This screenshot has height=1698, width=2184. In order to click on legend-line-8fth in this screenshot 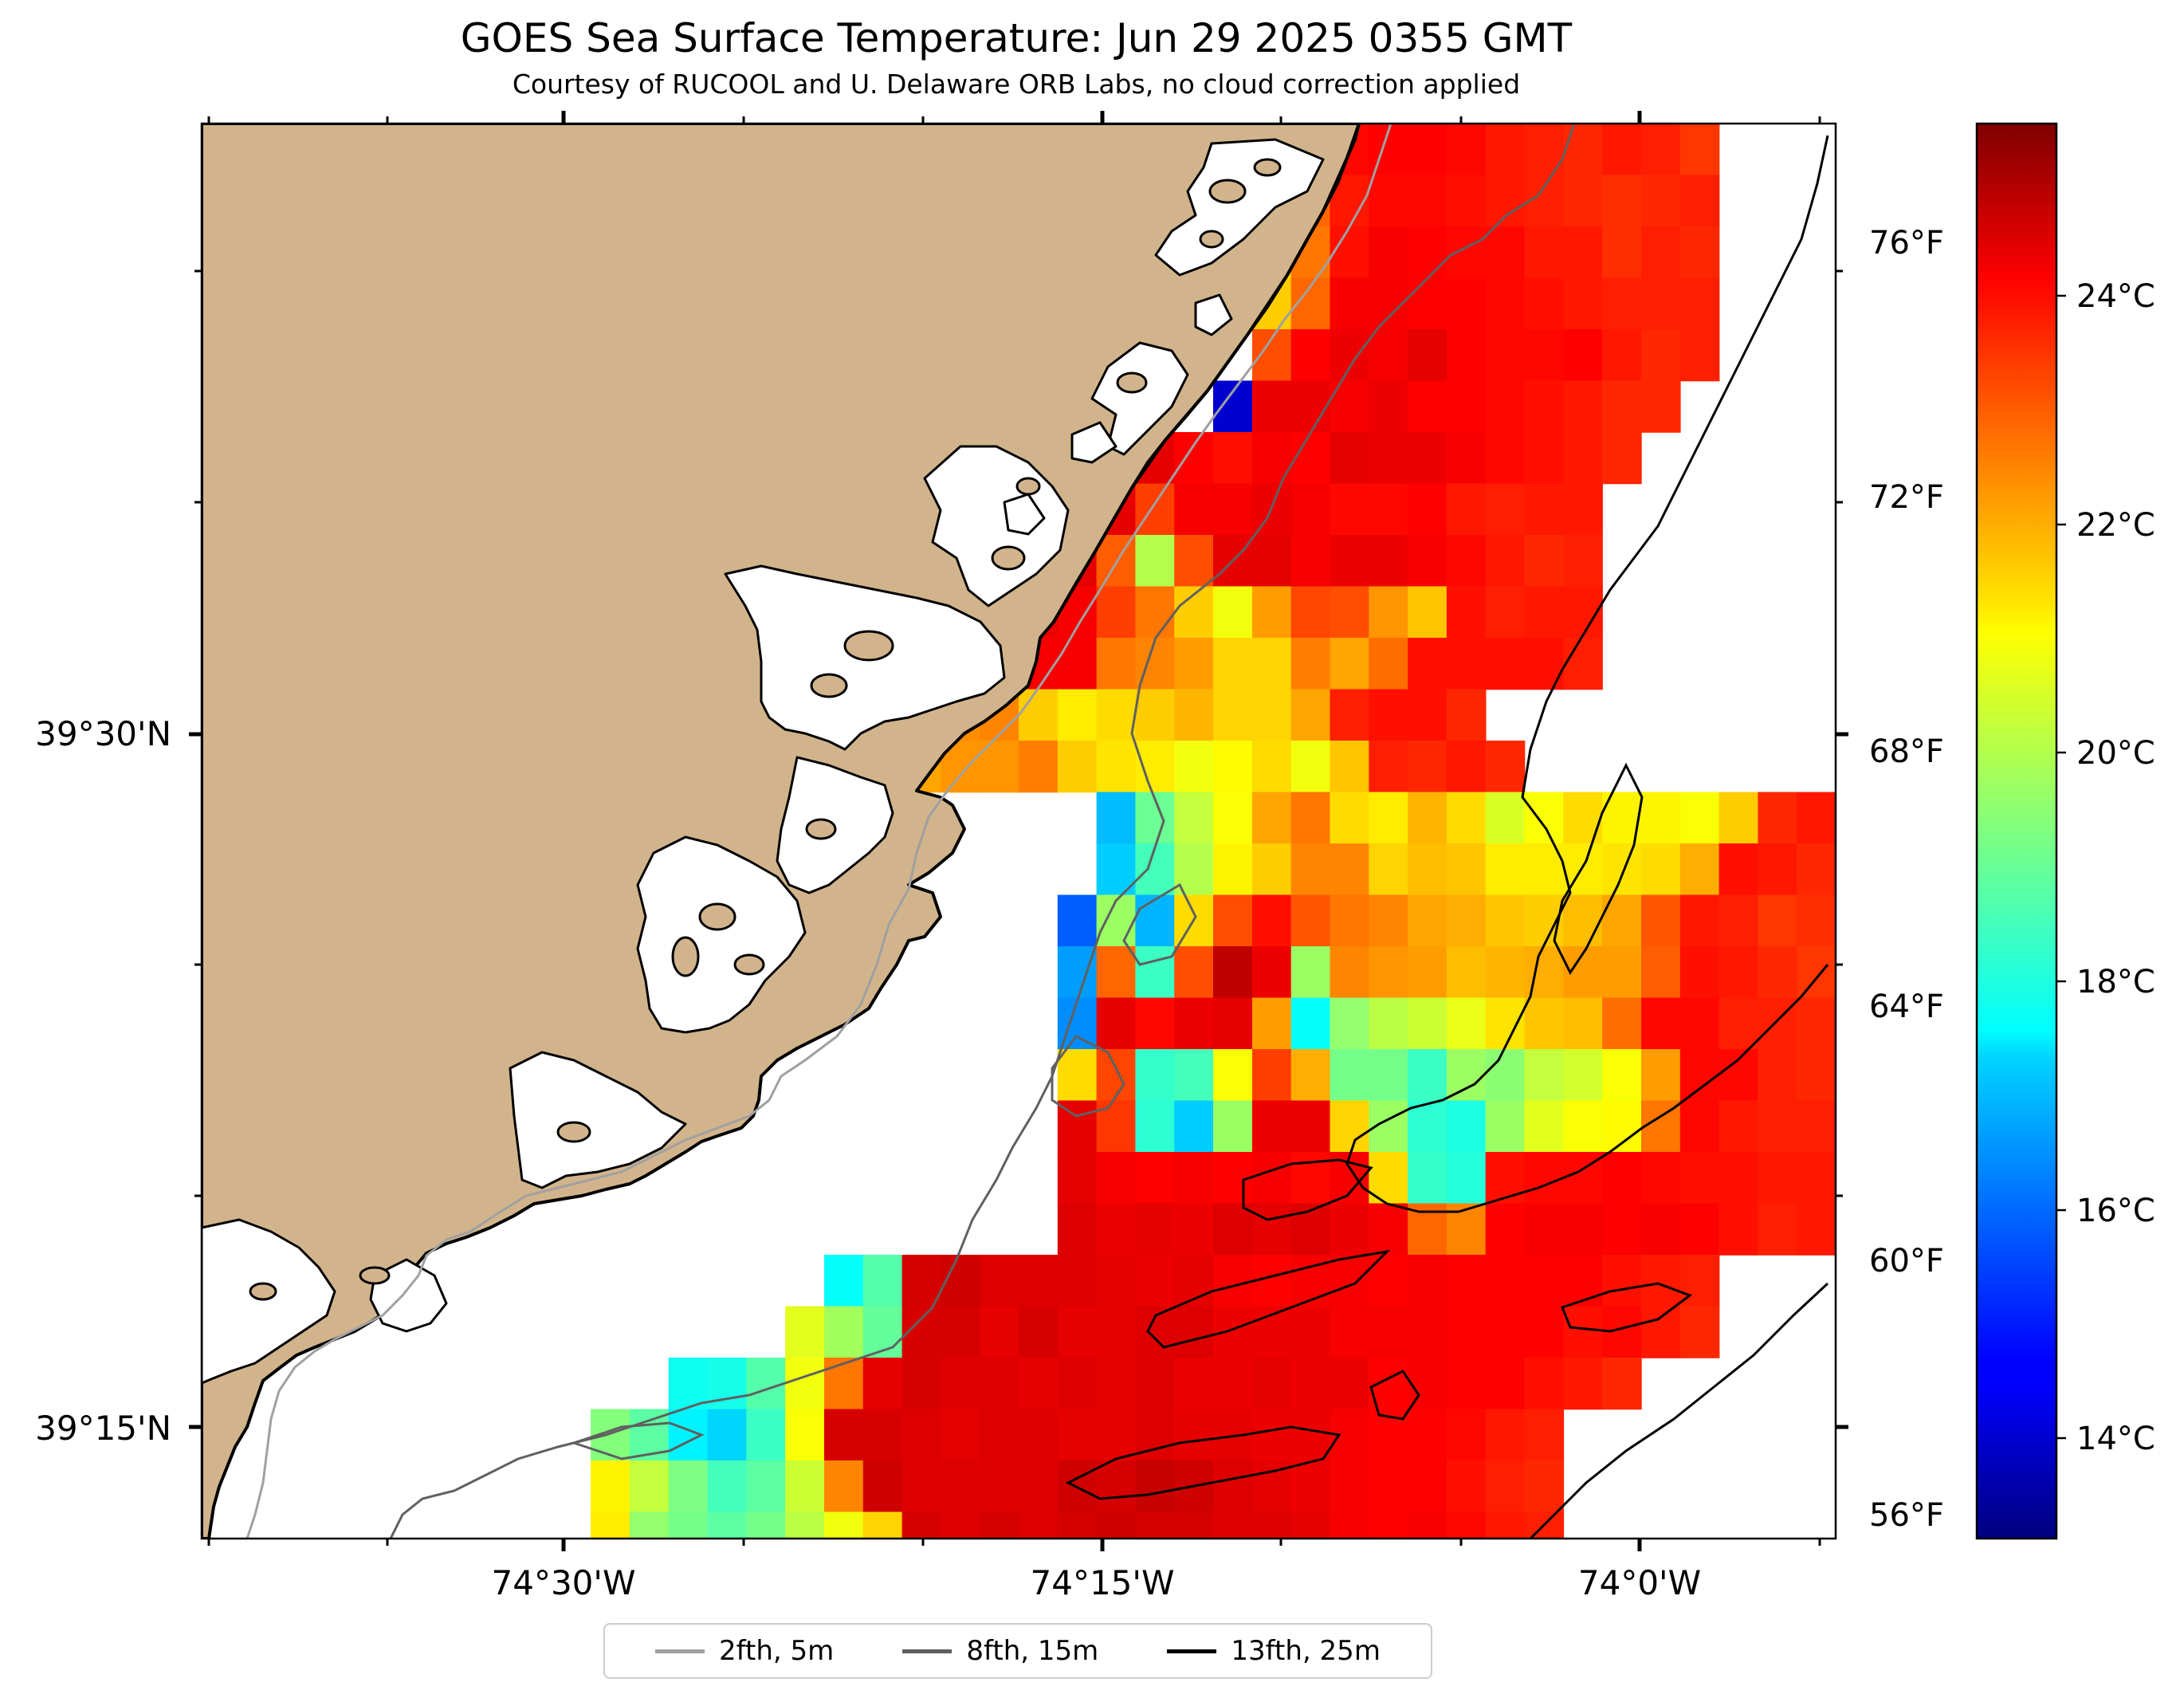, I will do `click(927, 1651)`.